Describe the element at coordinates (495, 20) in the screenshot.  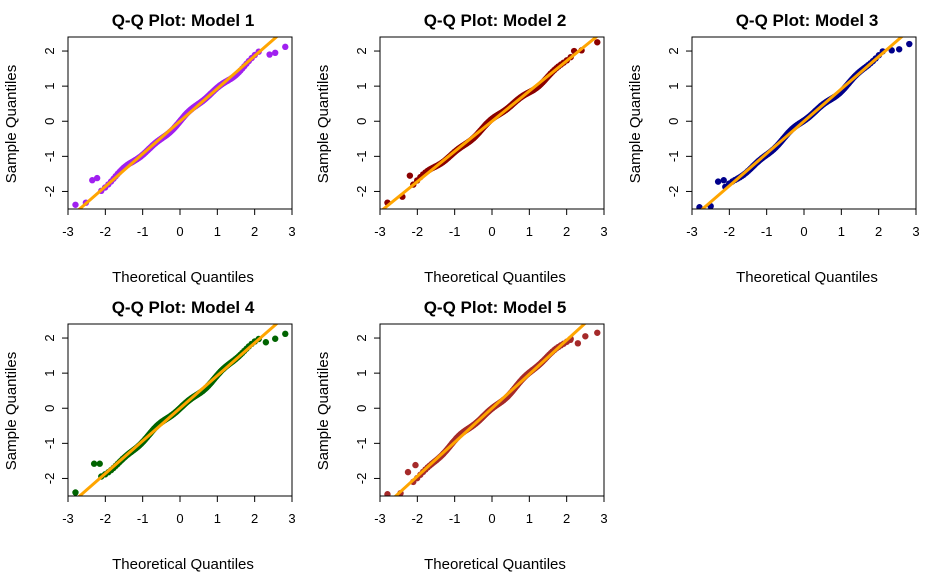
I see `panel-title: Q-Q Plot: Model 2` at that location.